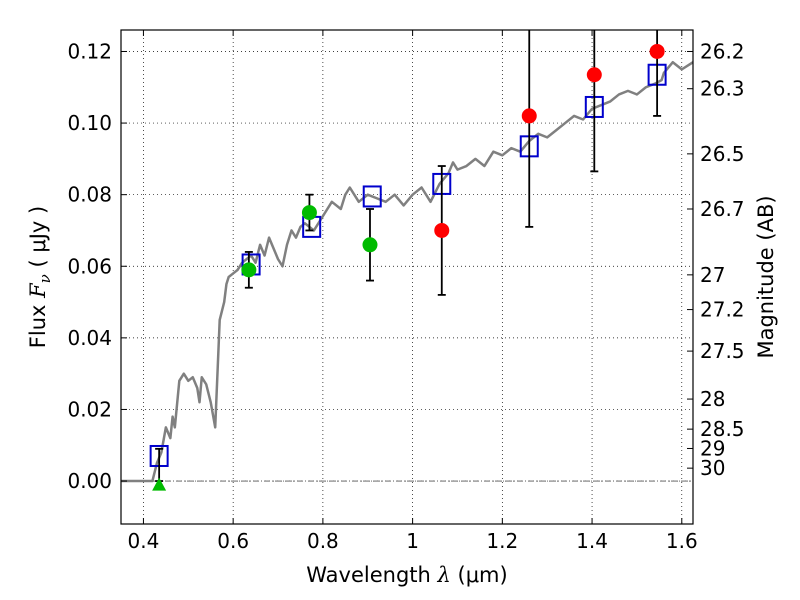 The width and height of the screenshot is (800, 600). What do you see at coordinates (144, 541) in the screenshot?
I see `x-tick-label: 0.4` at bounding box center [144, 541].